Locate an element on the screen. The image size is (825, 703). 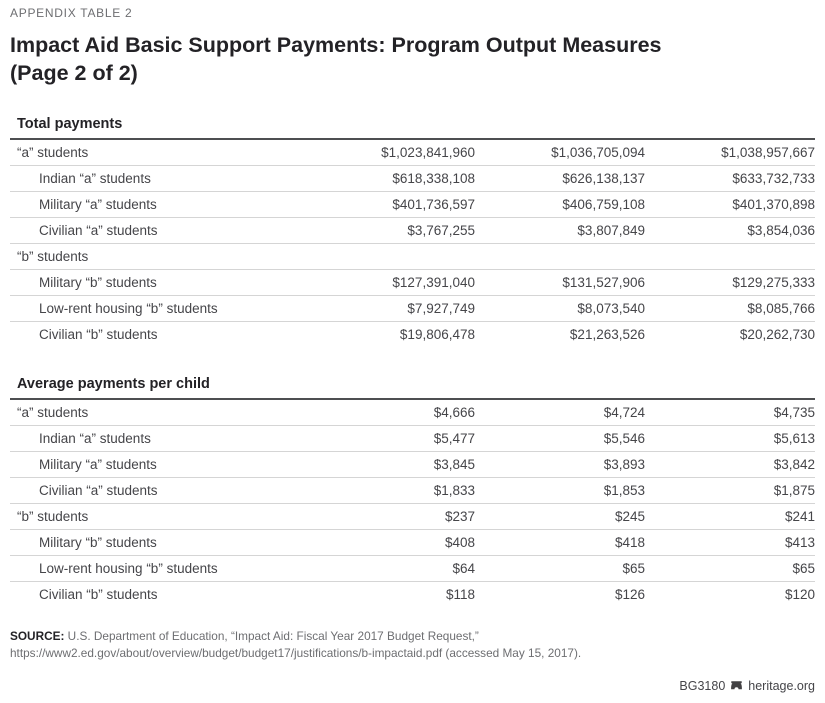
row-value: $1,853 is located at coordinates (624, 491).